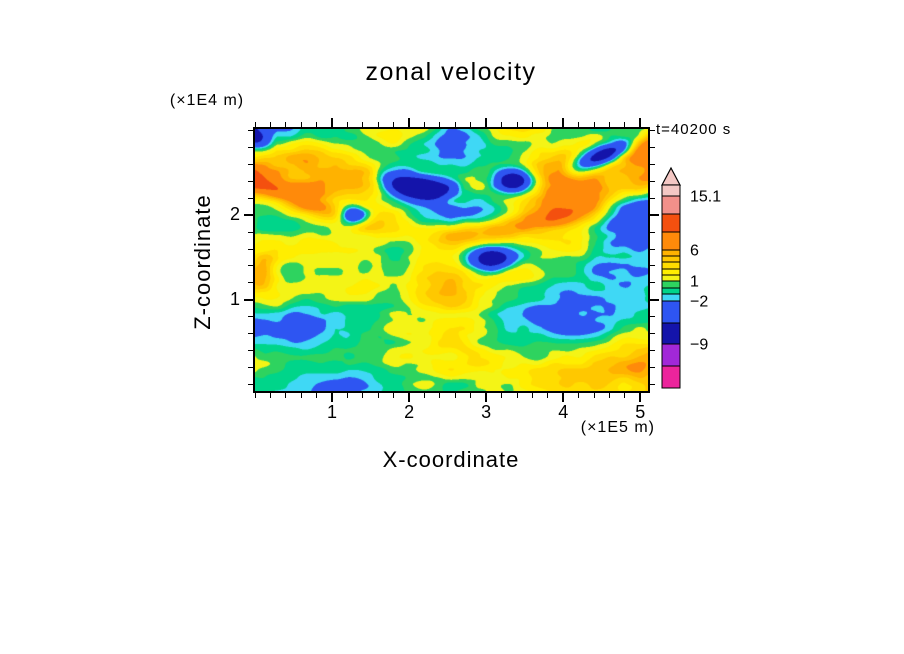 This screenshot has height=654, width=904. I want to click on colorbar-label: 1, so click(694, 282).